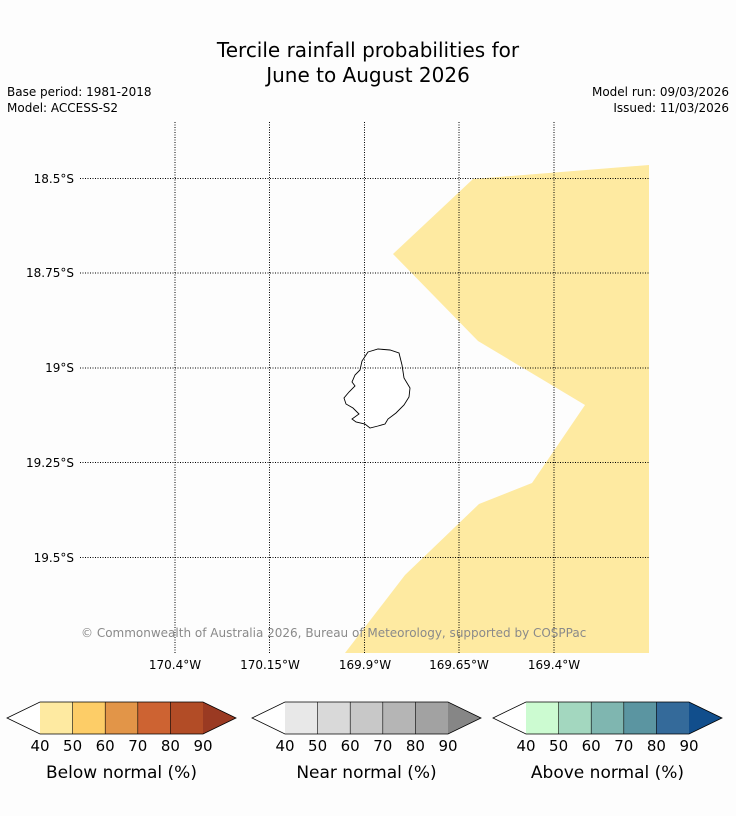  What do you see at coordinates (607, 773) in the screenshot?
I see `legend-title: Above normal (%)` at bounding box center [607, 773].